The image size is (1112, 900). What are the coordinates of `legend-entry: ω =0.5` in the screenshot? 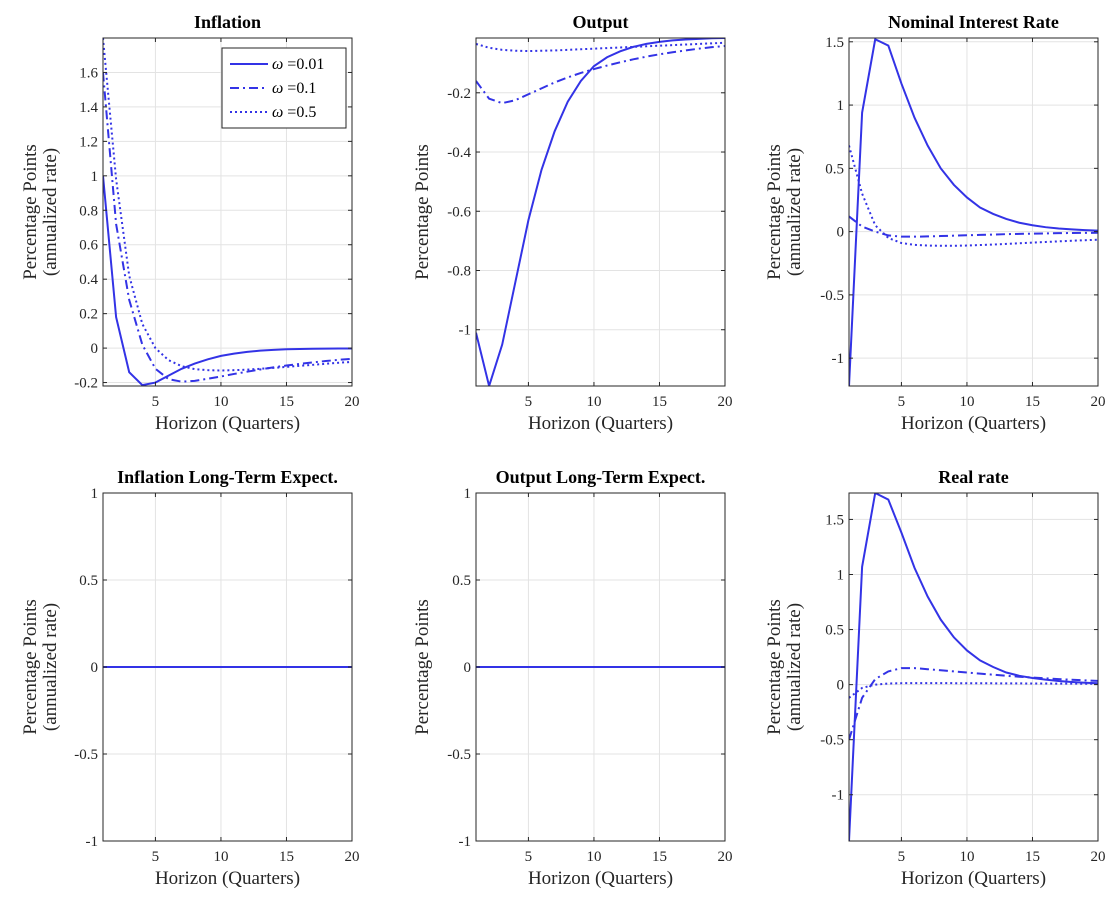 It's located at (294, 112).